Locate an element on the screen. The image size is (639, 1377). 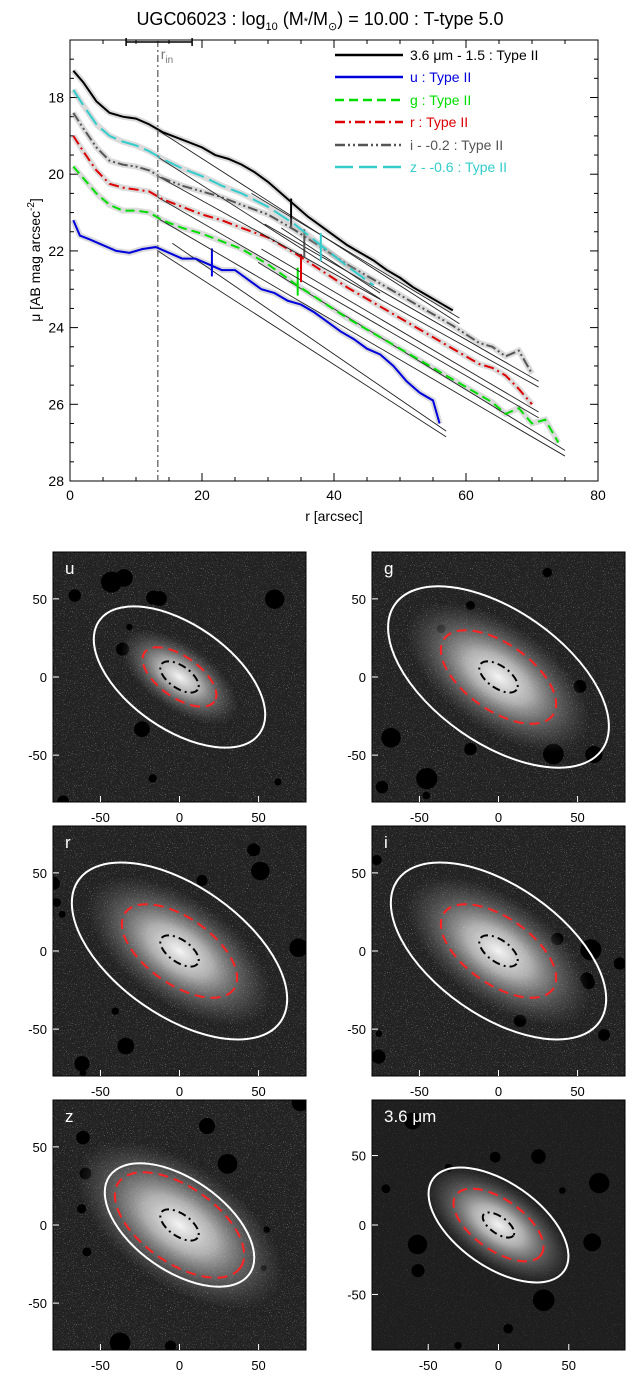
y-tick-label: 18 is located at coordinates (56, 98).